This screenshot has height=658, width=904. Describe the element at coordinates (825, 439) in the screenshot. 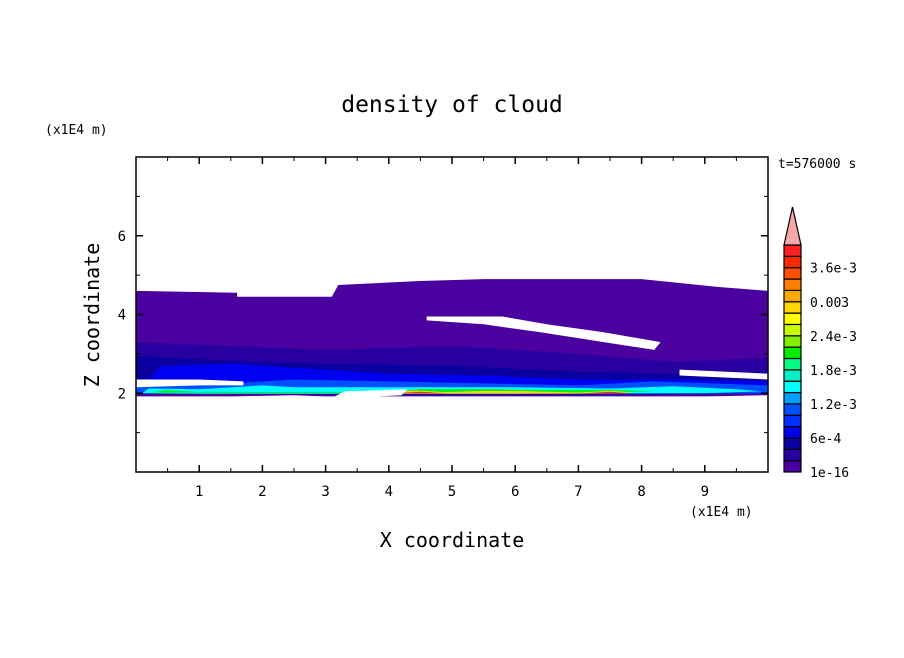

I see `colorbar-tick-label: 6e-4` at that location.